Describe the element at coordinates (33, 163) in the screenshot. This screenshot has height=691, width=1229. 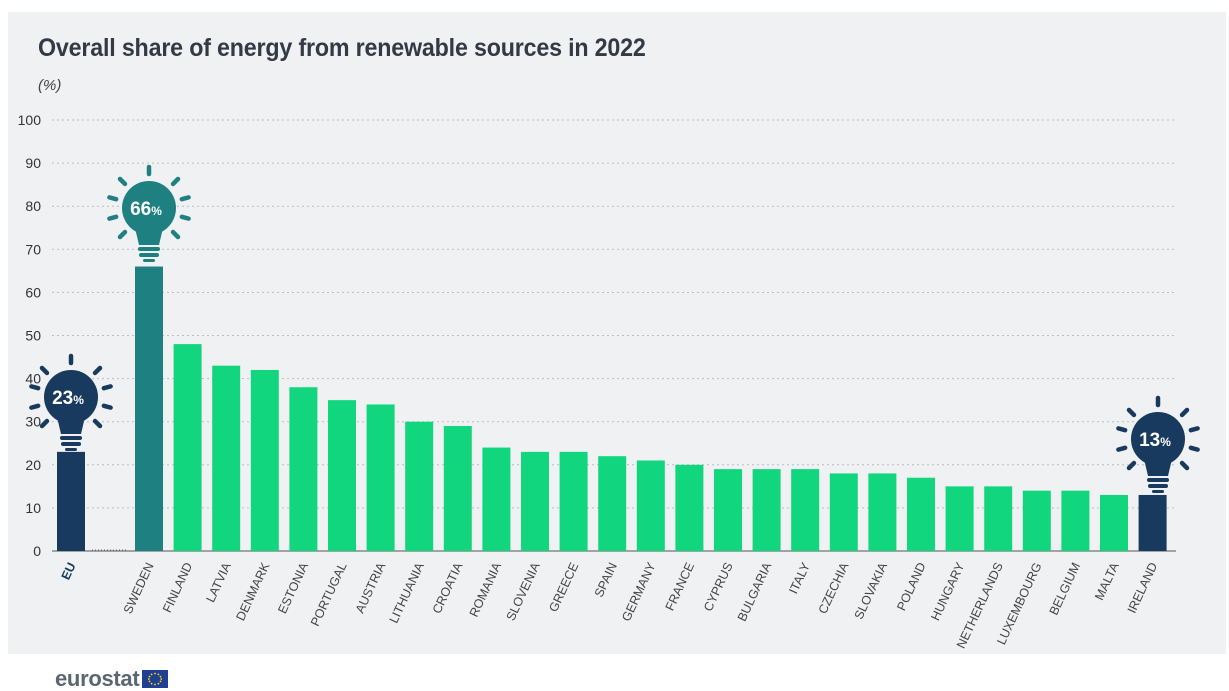
I see `y-tick-label-90: 90` at that location.